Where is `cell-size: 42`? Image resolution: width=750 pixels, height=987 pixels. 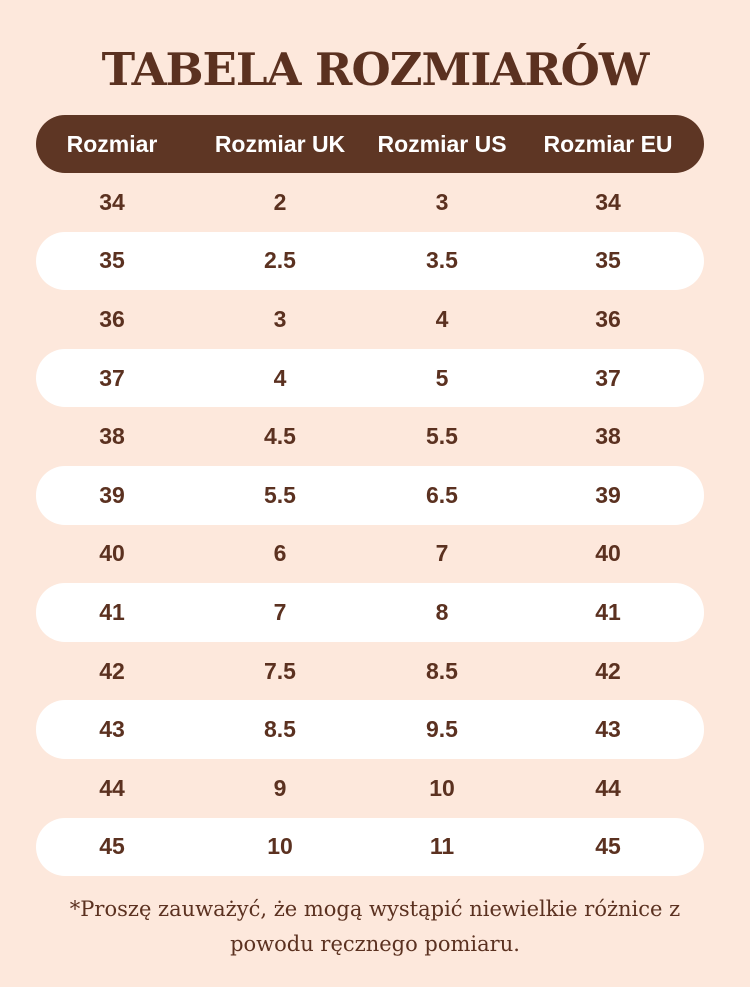 cell-size: 42 is located at coordinates (112, 670).